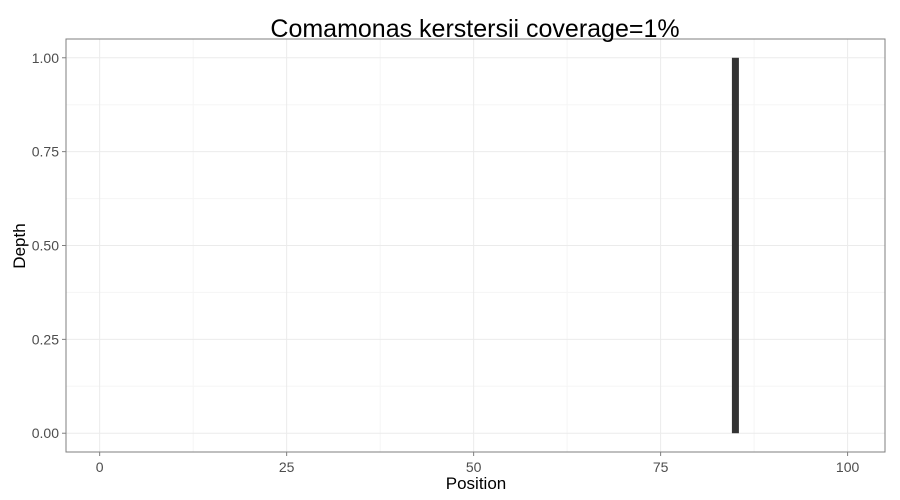 Image resolution: width=900 pixels, height=500 pixels. I want to click on y-axis: 0.00 0.25 0.50 0.75 1.00, so click(49, 245).